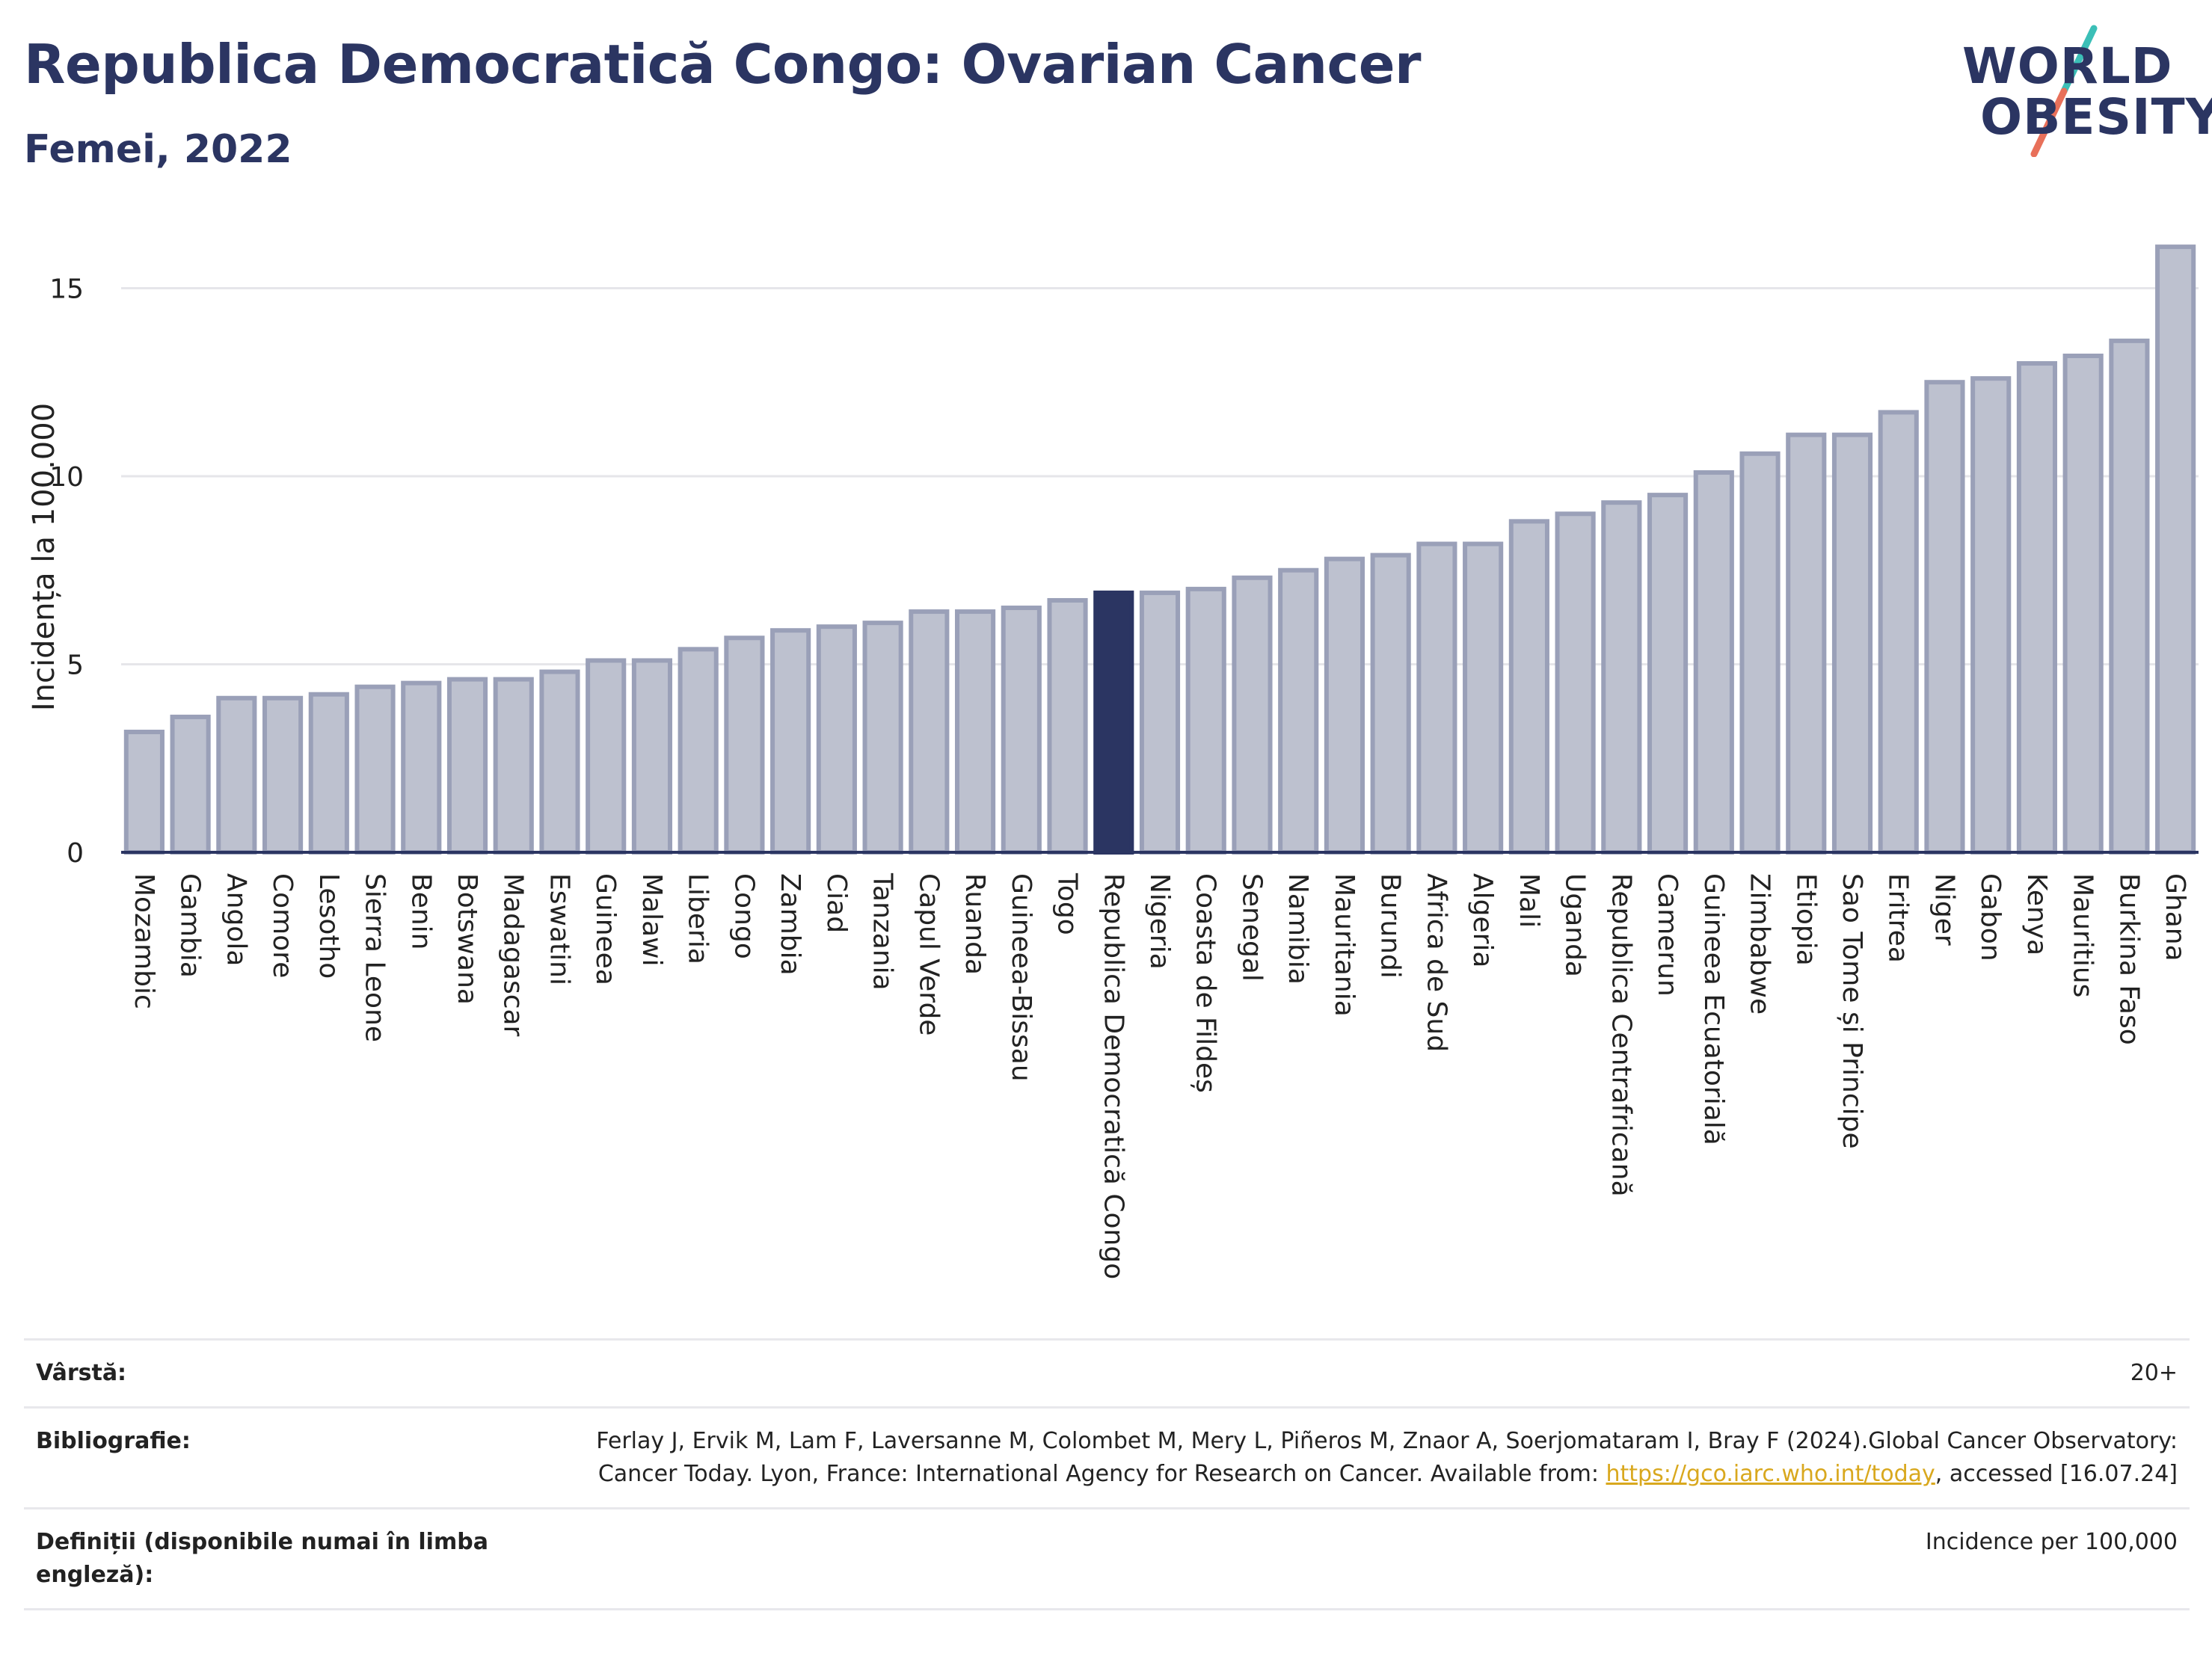 Image resolution: width=2212 pixels, height=1656 pixels. I want to click on x-tick-label: Eritrea, so click(1898, 918).